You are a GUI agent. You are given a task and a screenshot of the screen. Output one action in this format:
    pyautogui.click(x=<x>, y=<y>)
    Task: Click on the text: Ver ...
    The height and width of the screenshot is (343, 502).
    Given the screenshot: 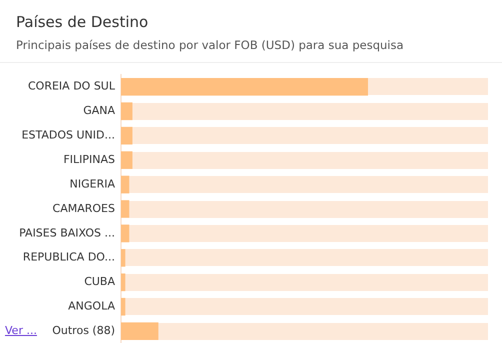 What is the action you would take?
    pyautogui.click(x=21, y=331)
    